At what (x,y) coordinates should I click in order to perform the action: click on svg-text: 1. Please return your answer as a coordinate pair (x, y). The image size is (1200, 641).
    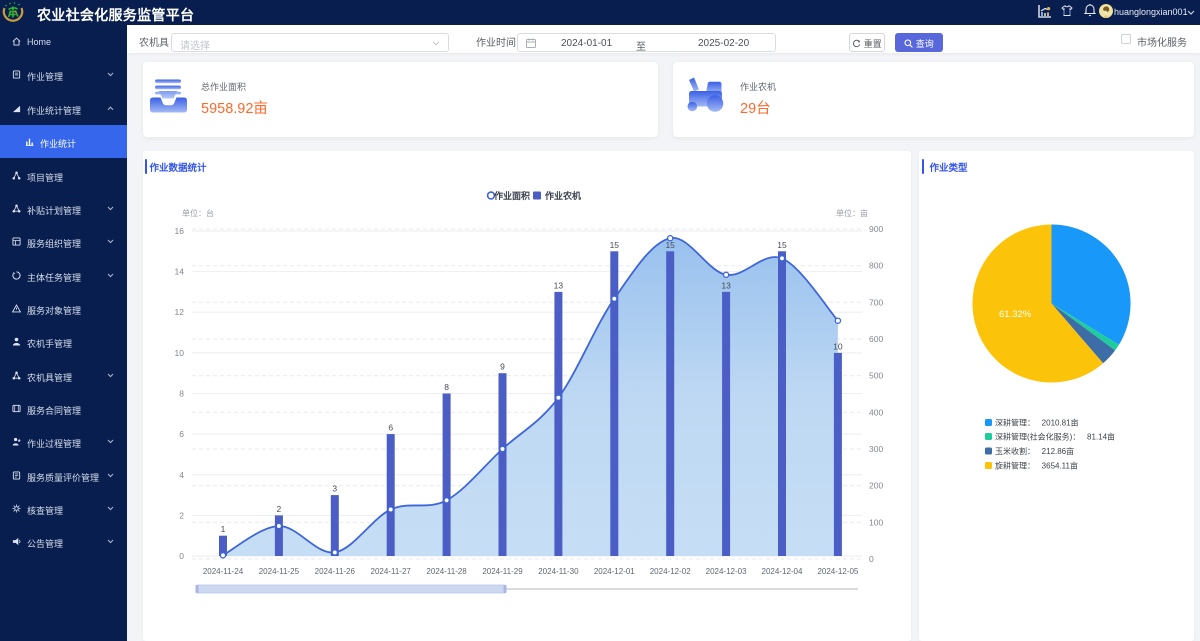
    Looking at the image, I should click on (223, 529).